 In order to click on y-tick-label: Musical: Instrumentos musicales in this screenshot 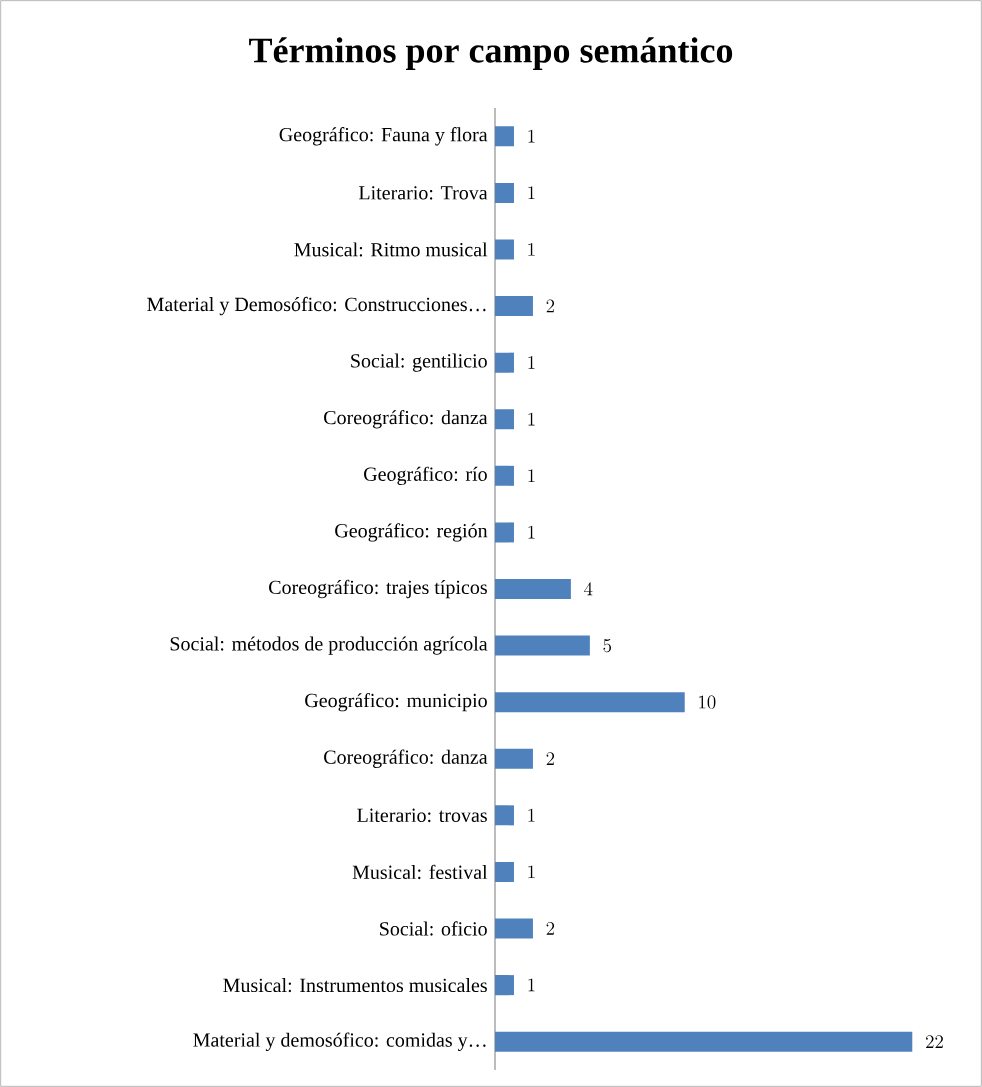, I will do `click(355, 985)`.